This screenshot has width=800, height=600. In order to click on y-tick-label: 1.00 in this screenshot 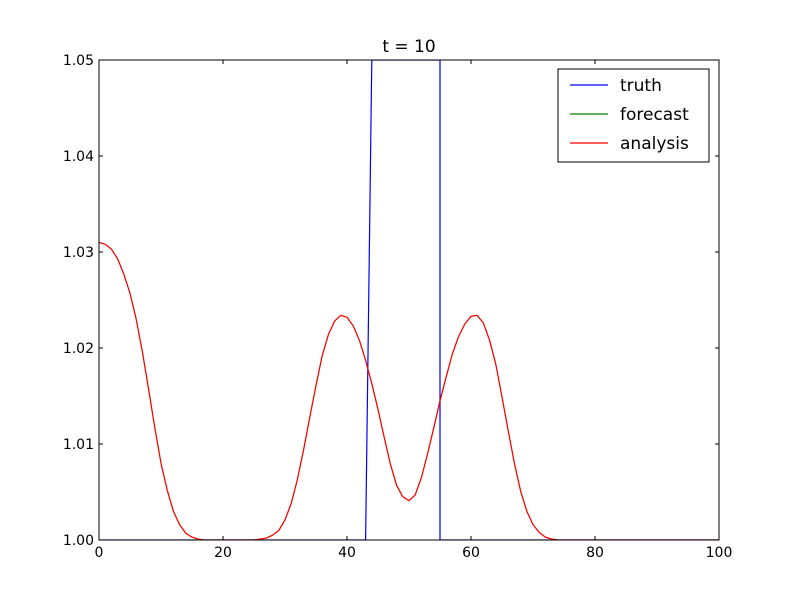, I will do `click(78, 541)`.